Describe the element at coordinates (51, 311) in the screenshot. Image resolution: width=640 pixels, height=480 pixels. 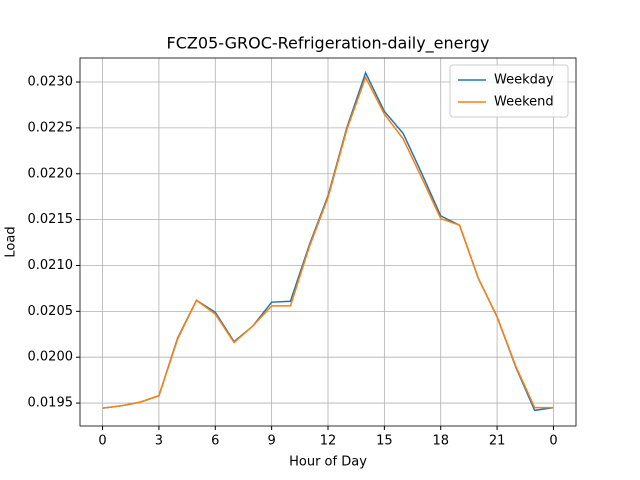
I see `y-tick-label: 0.0205` at that location.